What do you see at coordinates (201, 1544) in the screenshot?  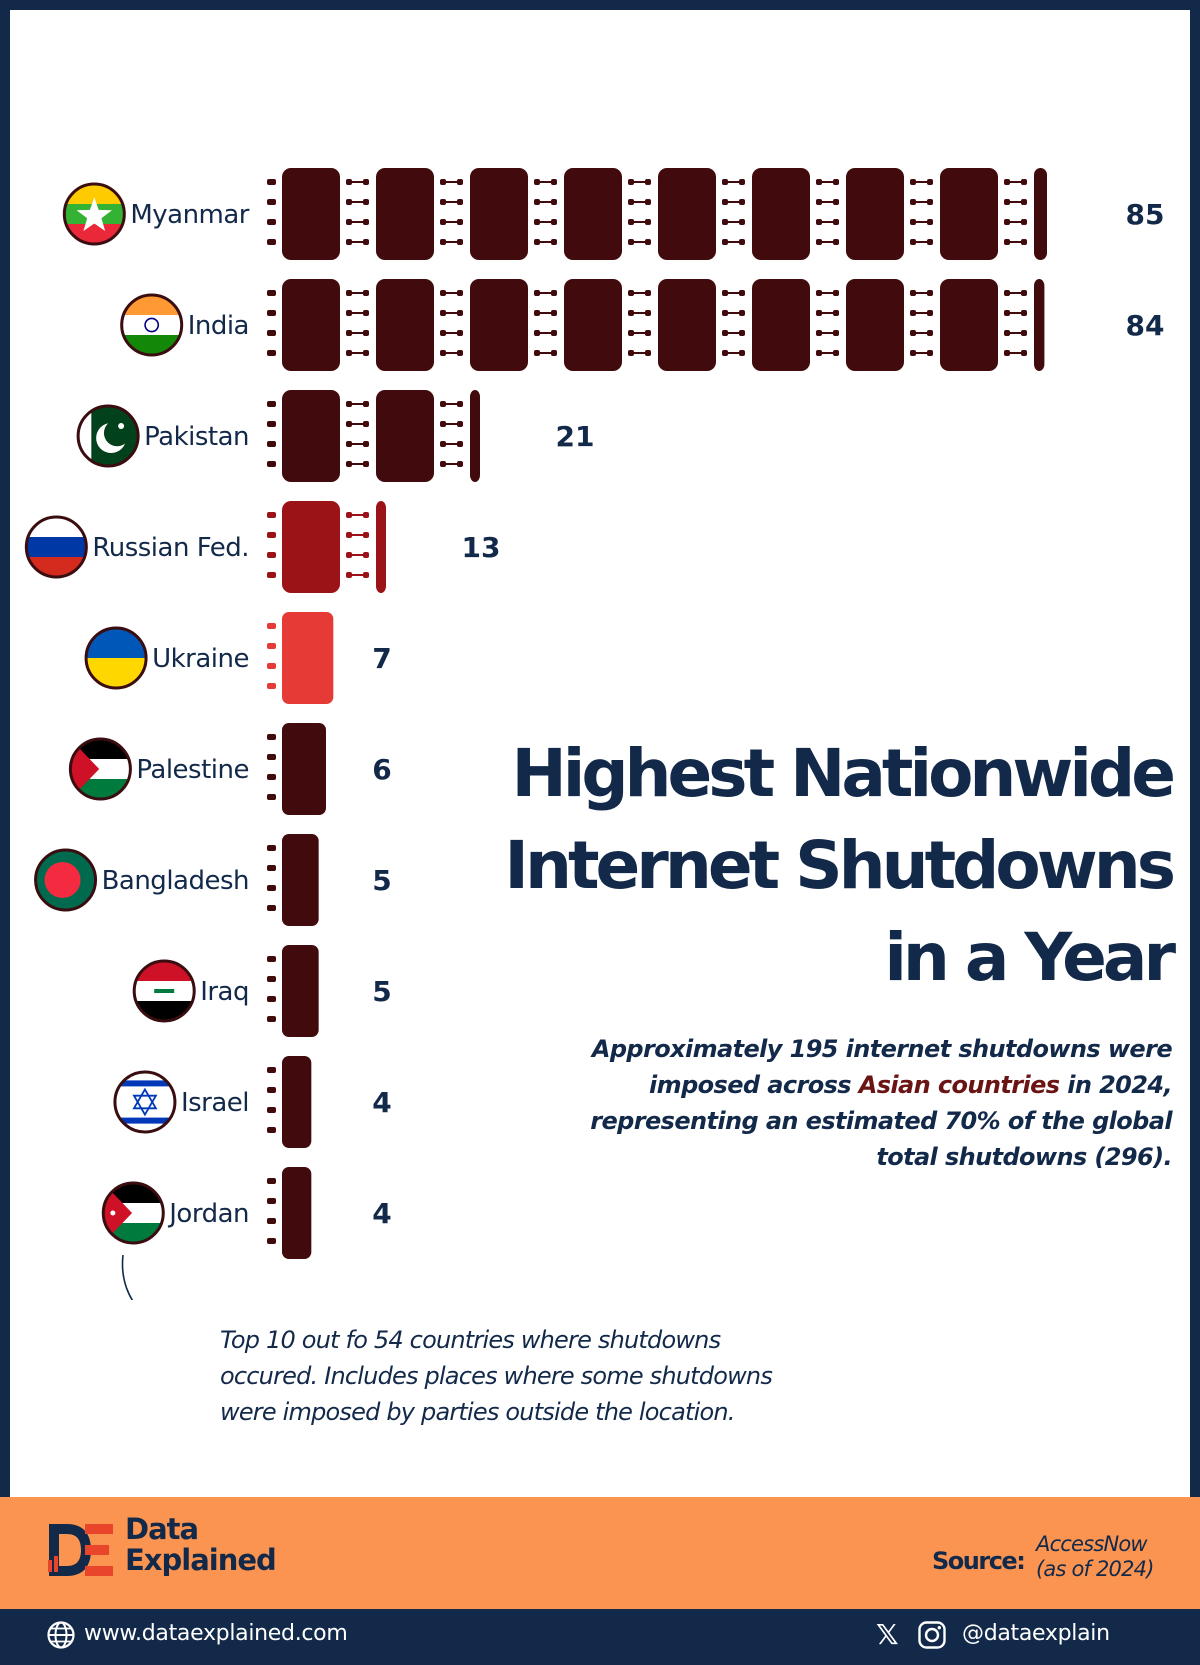 I see `brand-name: Data Explained` at bounding box center [201, 1544].